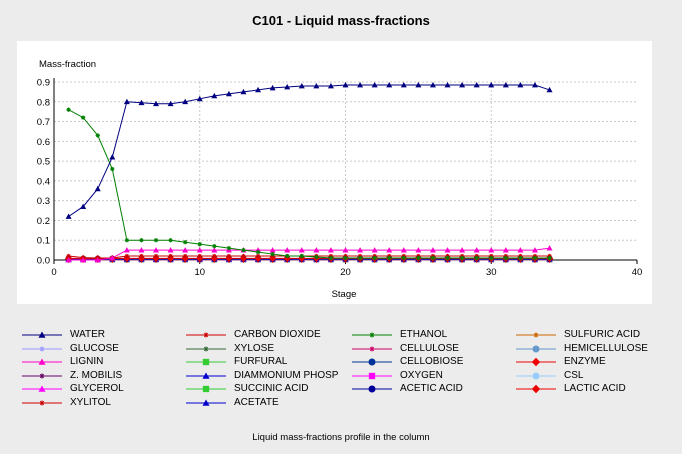 Image resolution: width=682 pixels, height=454 pixels. Describe the element at coordinates (43, 181) in the screenshot. I see `y-tick-label: 0.4` at that location.